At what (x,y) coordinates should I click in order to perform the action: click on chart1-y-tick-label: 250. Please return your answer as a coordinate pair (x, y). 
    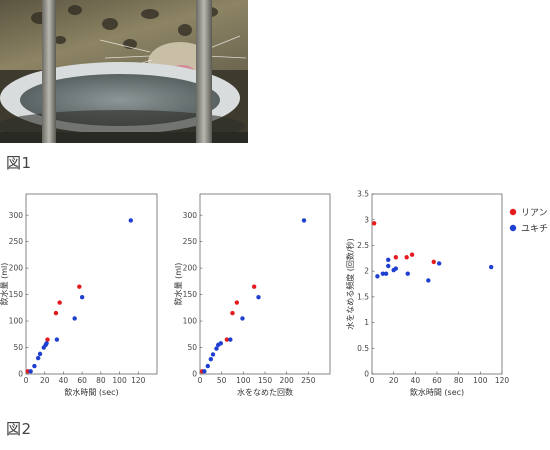
    Looking at the image, I should click on (16, 241).